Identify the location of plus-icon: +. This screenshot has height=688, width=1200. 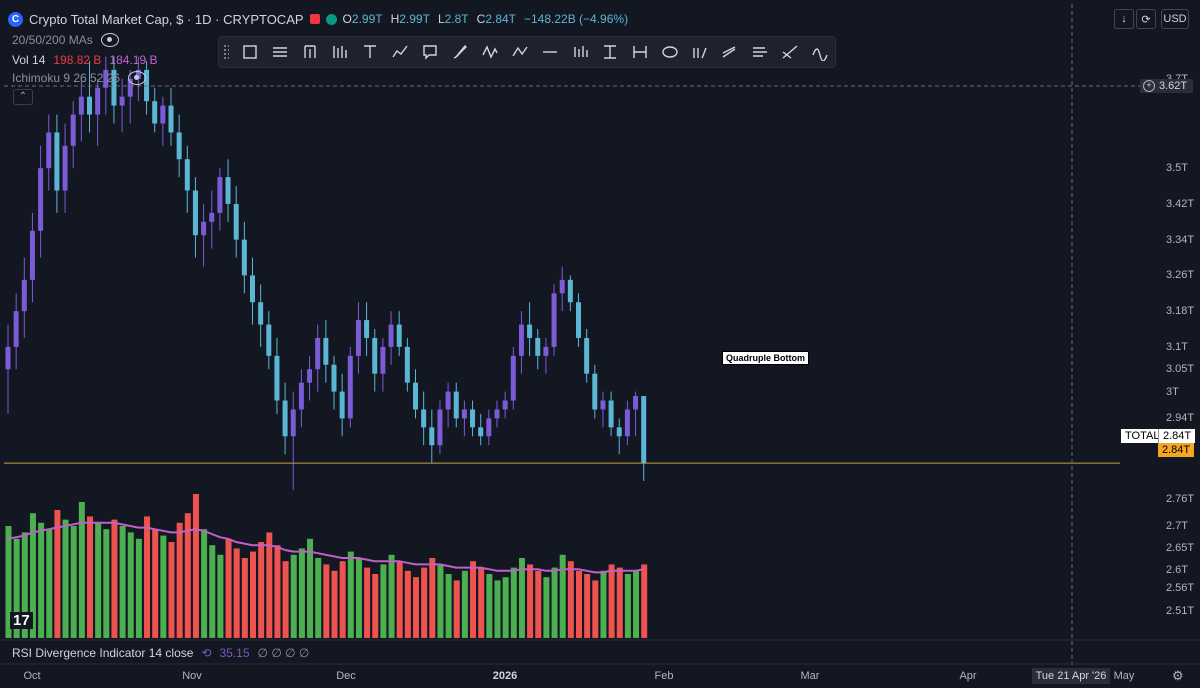
(1149, 86).